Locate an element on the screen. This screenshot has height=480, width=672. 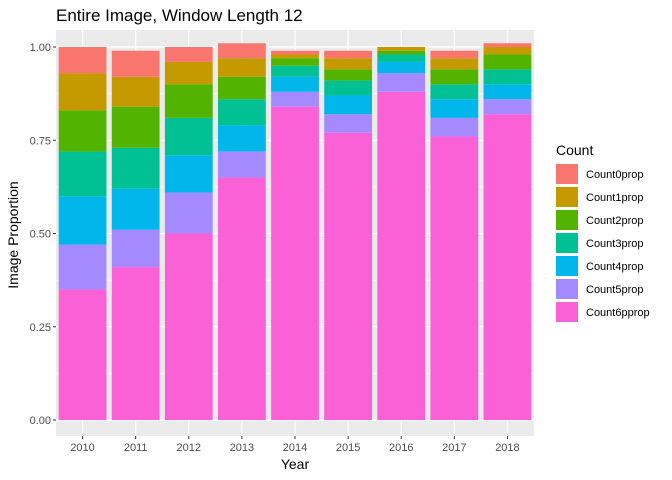
bar-count0prop-2011 is located at coordinates (135, 63).